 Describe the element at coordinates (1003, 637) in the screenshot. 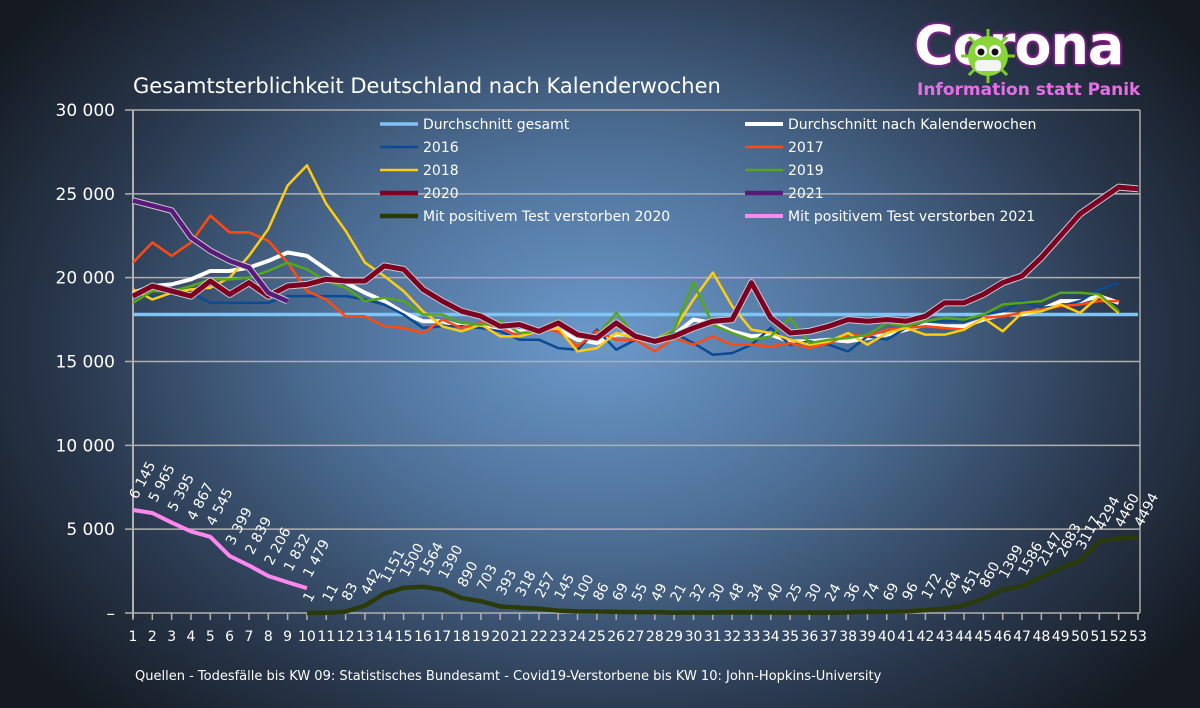

I see `x-tick-label: 46` at that location.